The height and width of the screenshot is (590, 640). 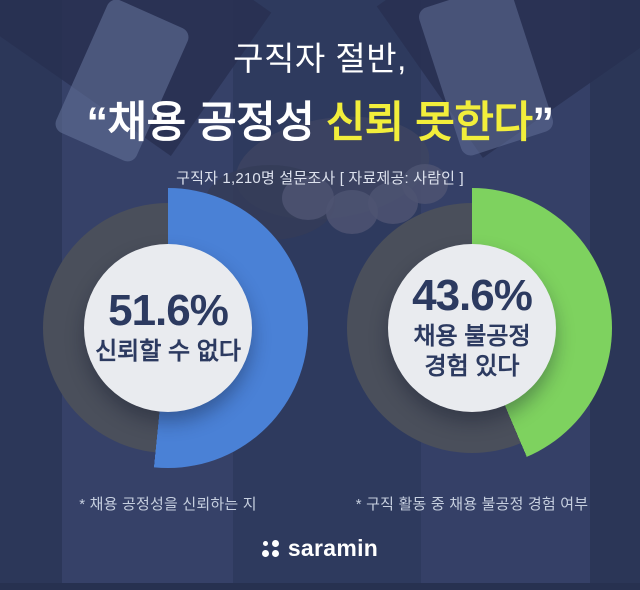 I want to click on survey-subtitle: 구직자 1,210명 설문조사 [ 자료제공: 사람인 ], so click(x=320, y=178).